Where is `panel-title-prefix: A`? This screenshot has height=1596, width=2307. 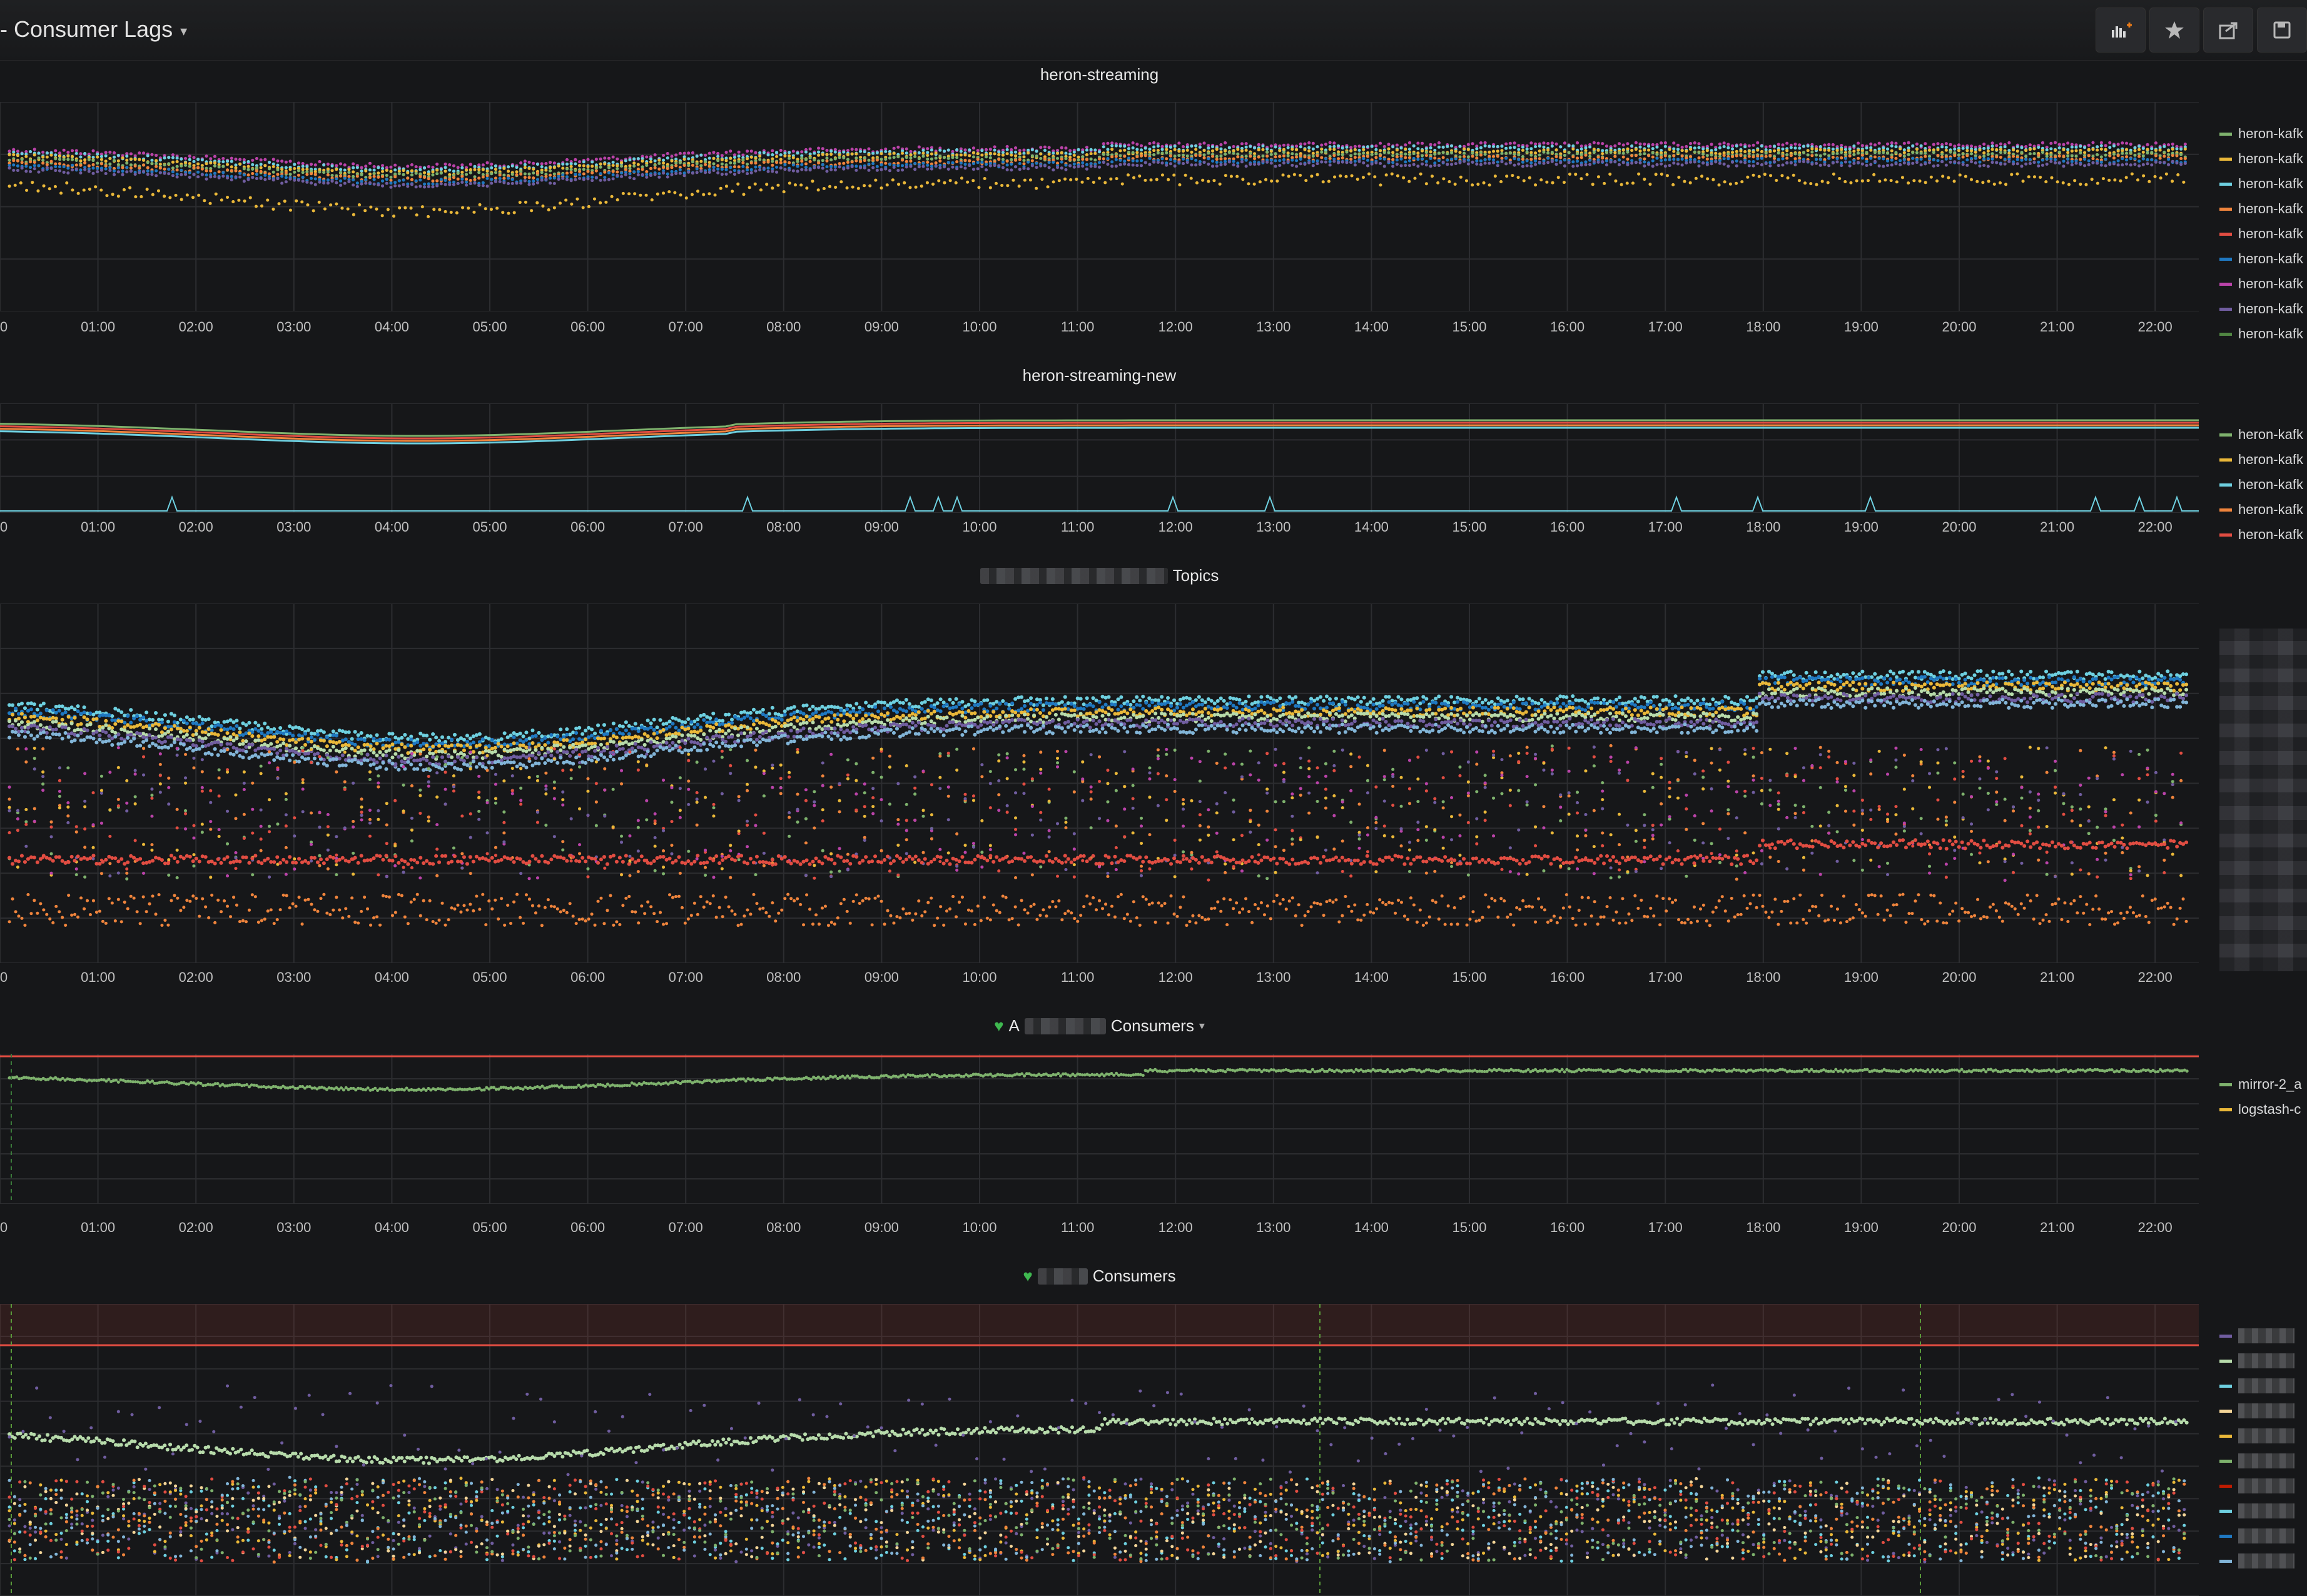
panel-title-prefix: A is located at coordinates (1014, 1025).